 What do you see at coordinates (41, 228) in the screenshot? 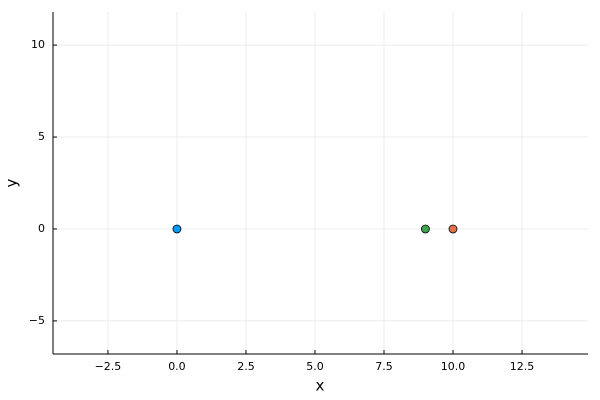
I see `y-tick-label: 0` at bounding box center [41, 228].